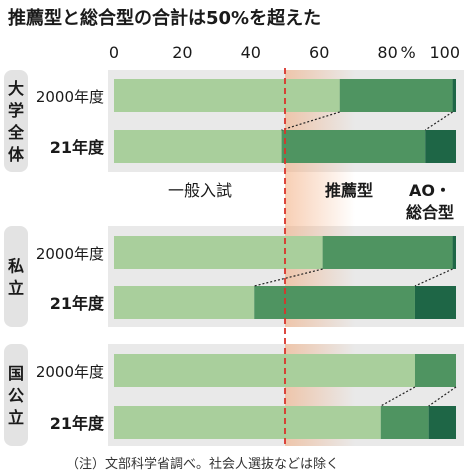 Image resolution: width=476 pixels, height=476 pixels. What do you see at coordinates (251, 52) in the screenshot?
I see `x-tick-label: 40` at bounding box center [251, 52].